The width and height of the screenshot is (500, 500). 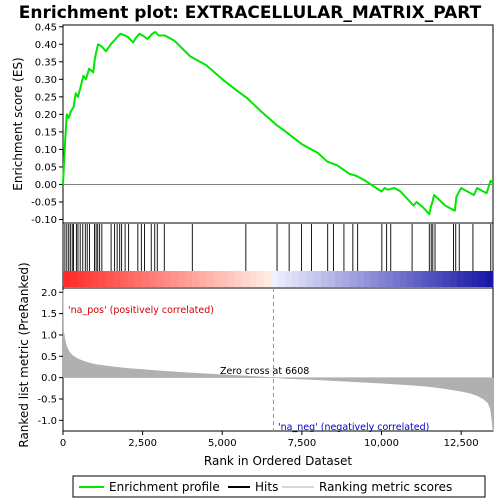 I want to click on metric-y-tick-label: 2.0, so click(x=49, y=293).